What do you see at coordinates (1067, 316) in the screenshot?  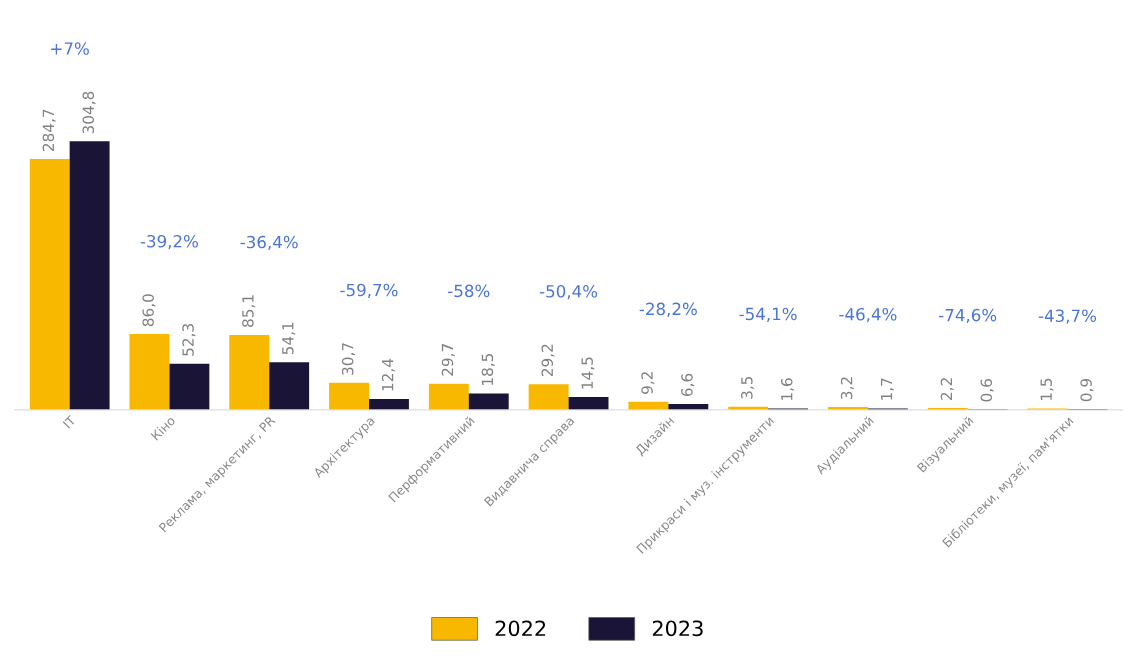 I see `annotation: -43,7%` at bounding box center [1067, 316].